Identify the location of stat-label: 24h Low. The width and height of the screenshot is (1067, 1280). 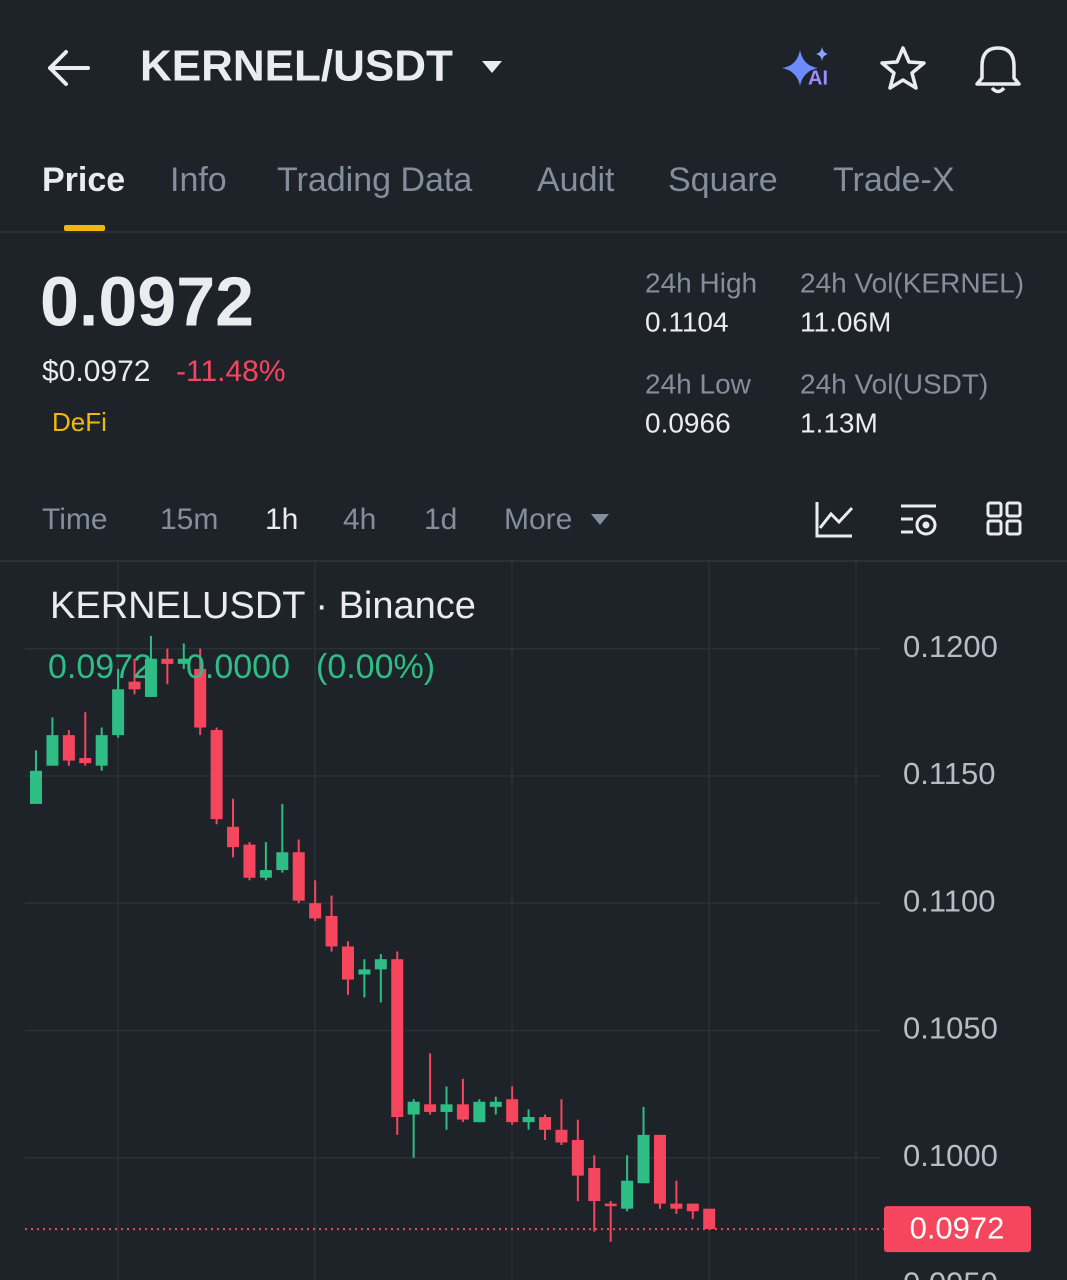
(698, 383).